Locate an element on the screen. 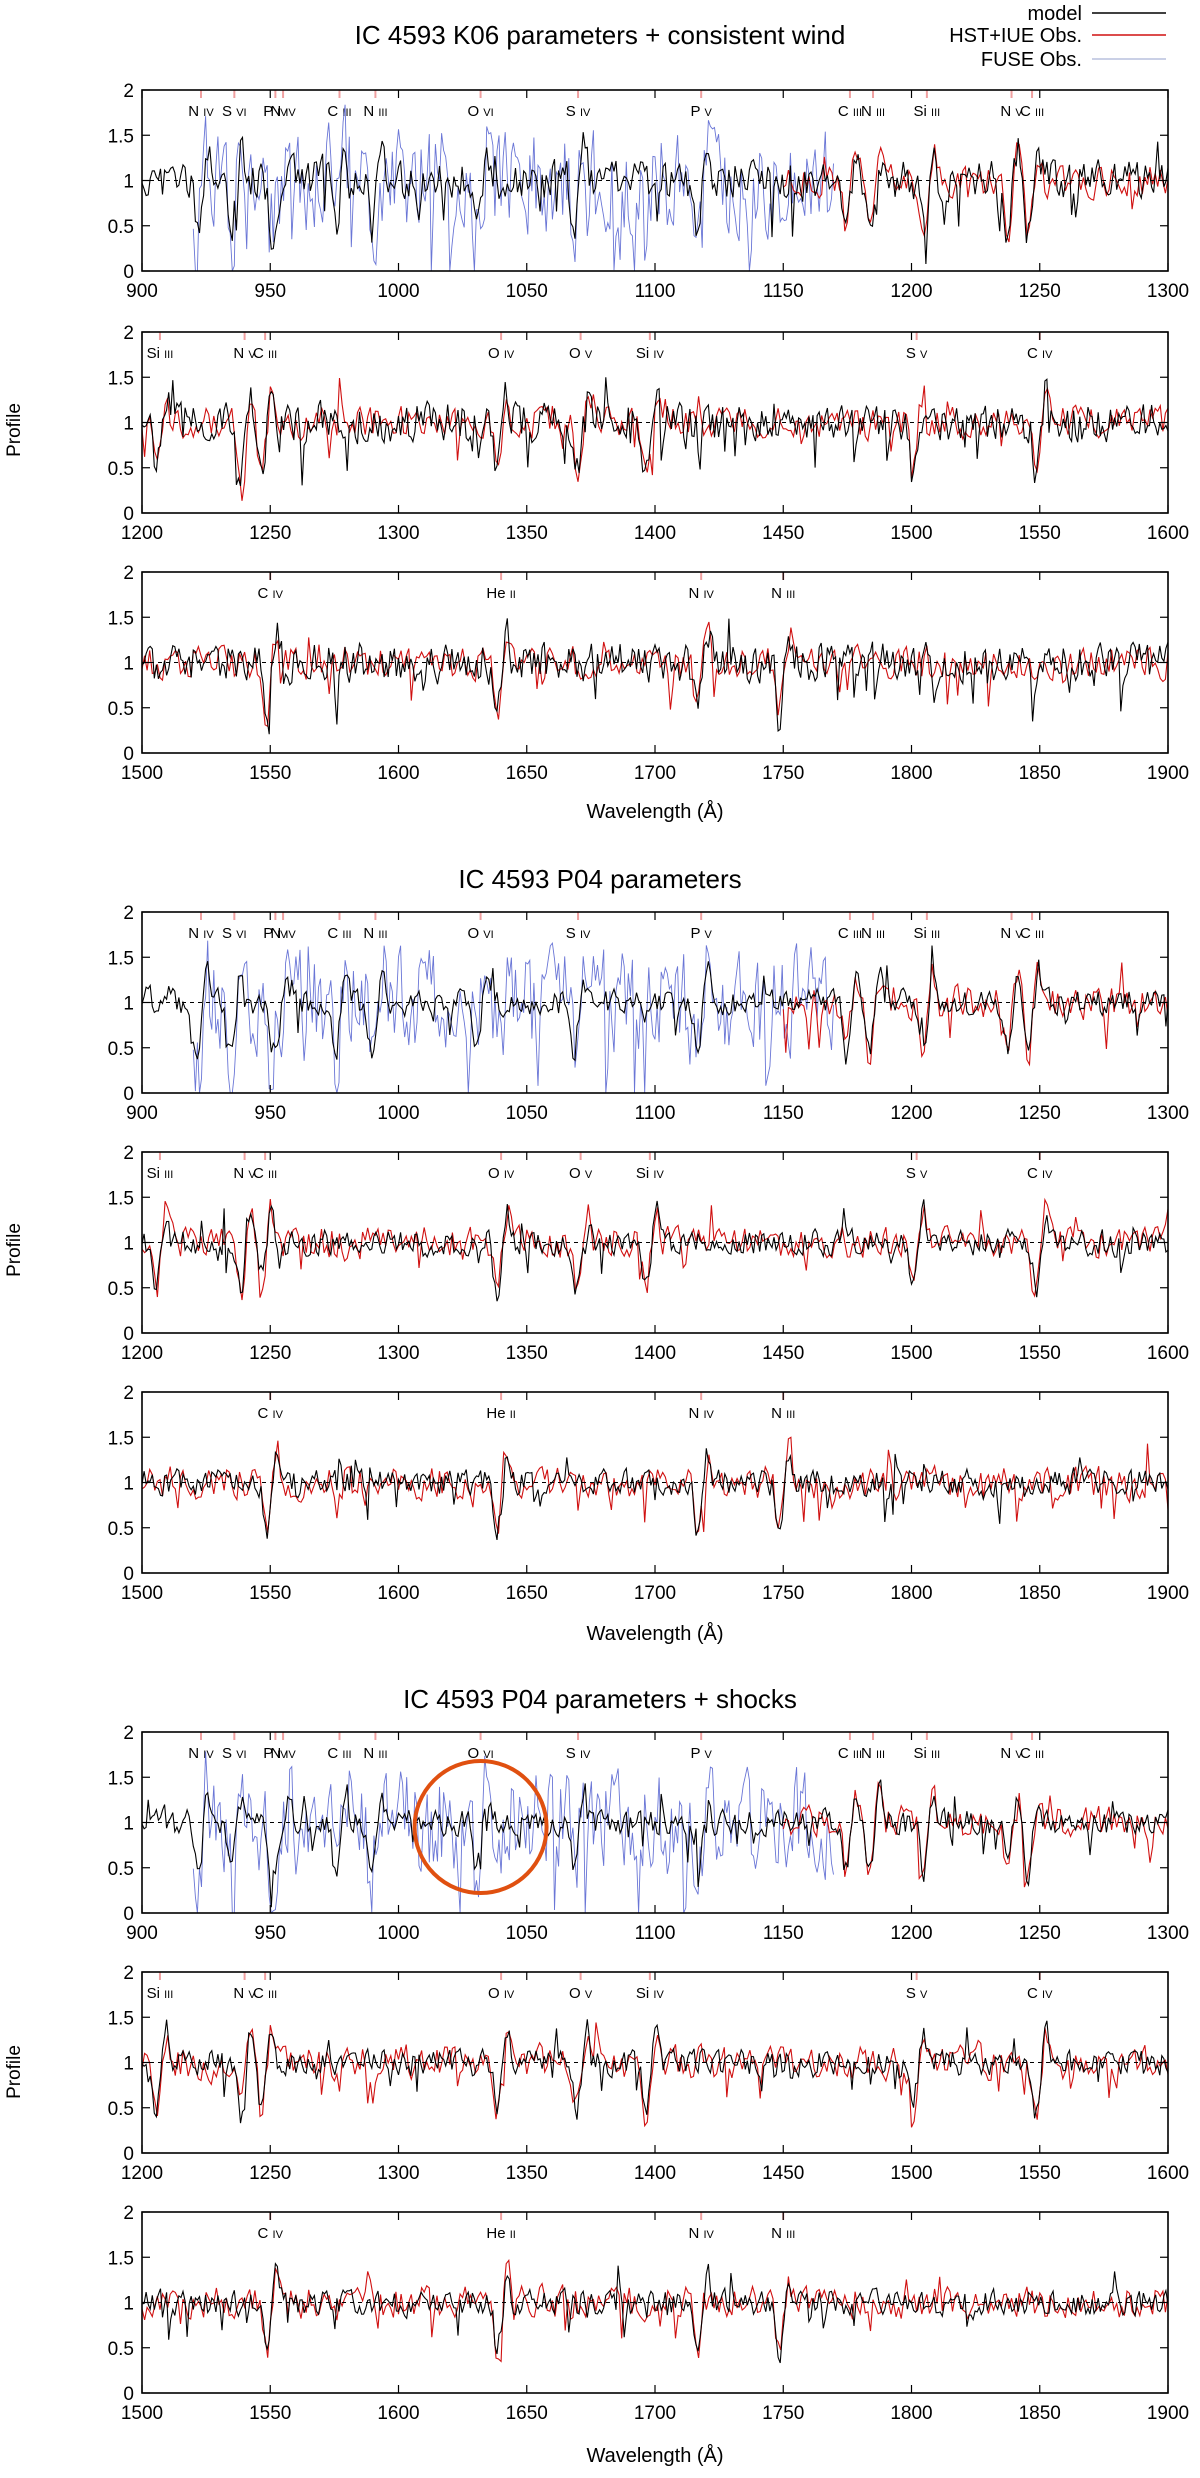 This screenshot has height=2478, width=1200. y-tick-label: 0 is located at coordinates (128, 1574).